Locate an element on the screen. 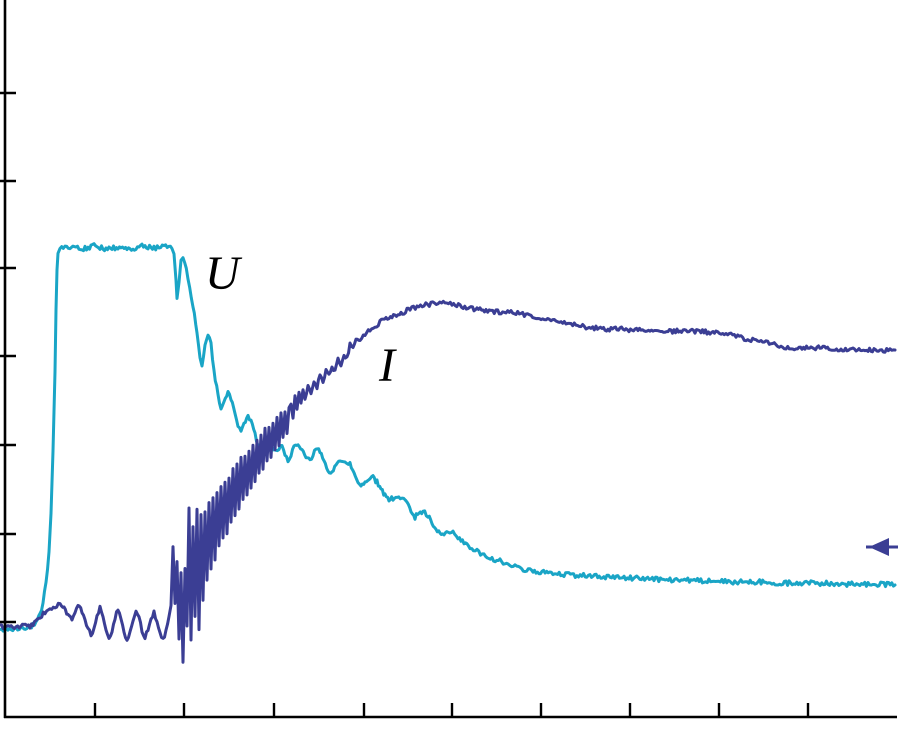 This screenshot has width=900, height=747. trace-level-marker is located at coordinates (882, 547).